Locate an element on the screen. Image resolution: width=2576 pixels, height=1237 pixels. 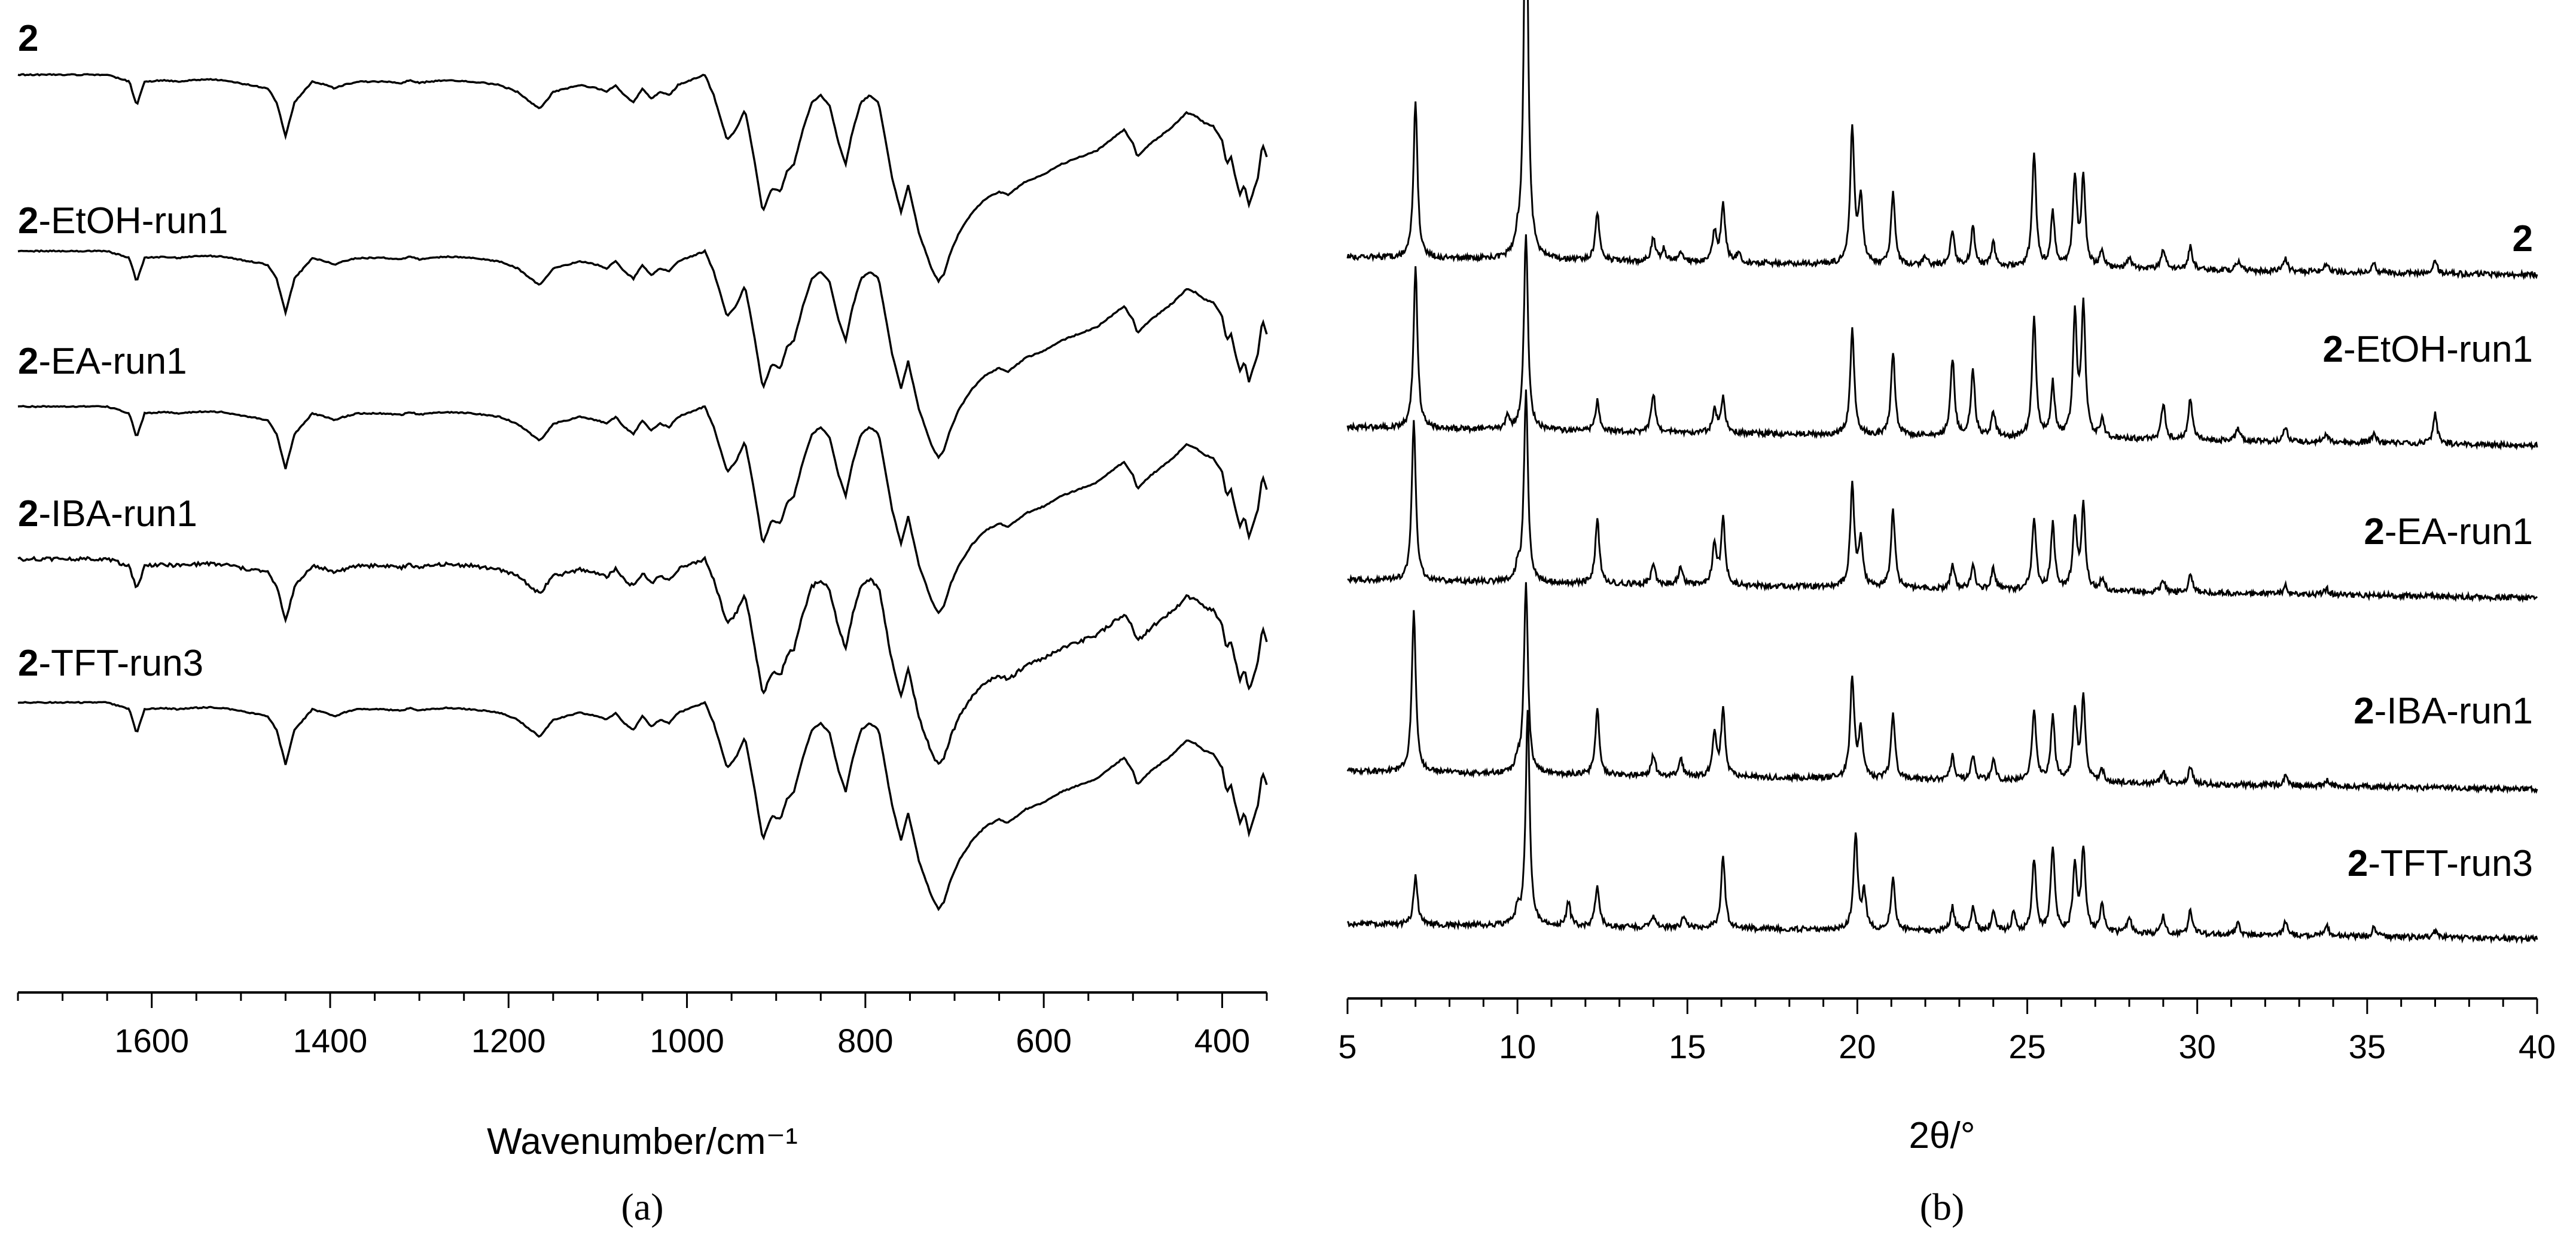
ir-series-label: 2-IBA-run1 is located at coordinates (108, 513).